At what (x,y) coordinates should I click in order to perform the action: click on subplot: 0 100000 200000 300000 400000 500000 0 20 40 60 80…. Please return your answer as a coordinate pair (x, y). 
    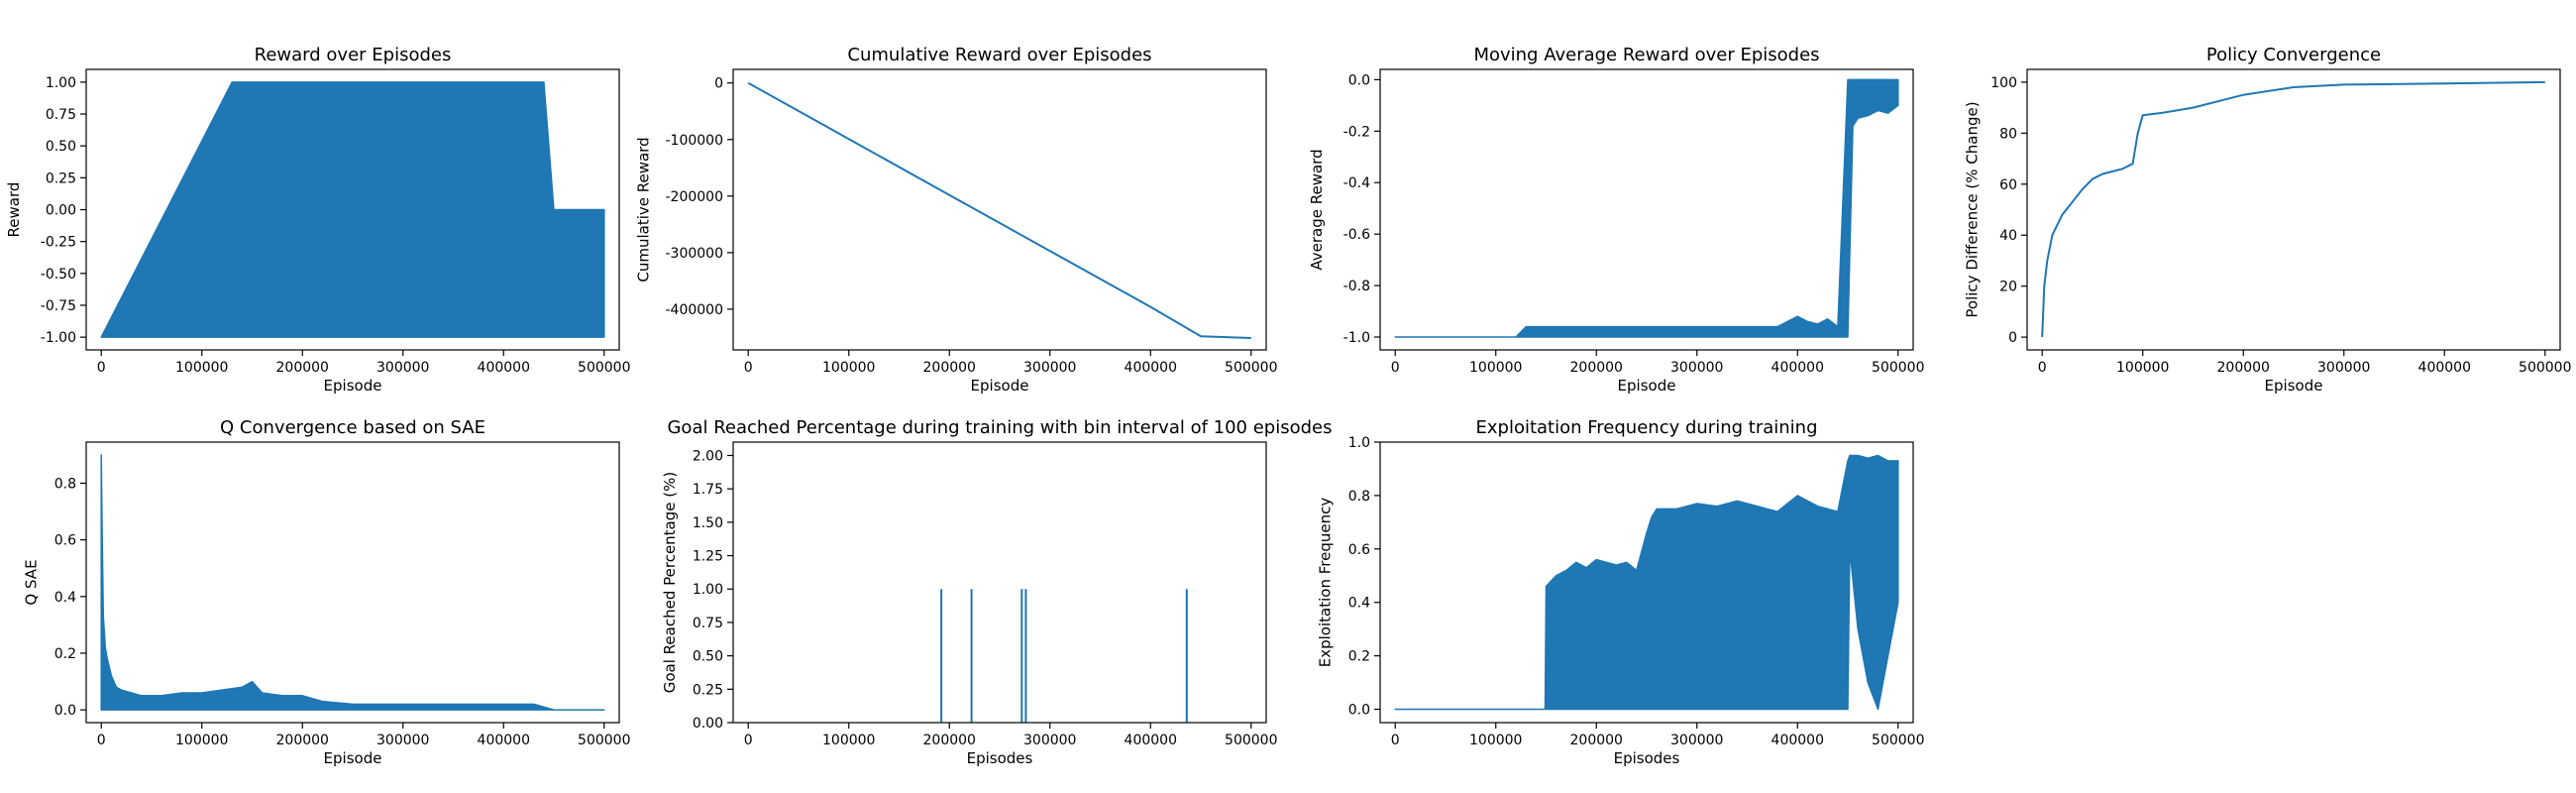
    Looking at the image, I should click on (2268, 220).